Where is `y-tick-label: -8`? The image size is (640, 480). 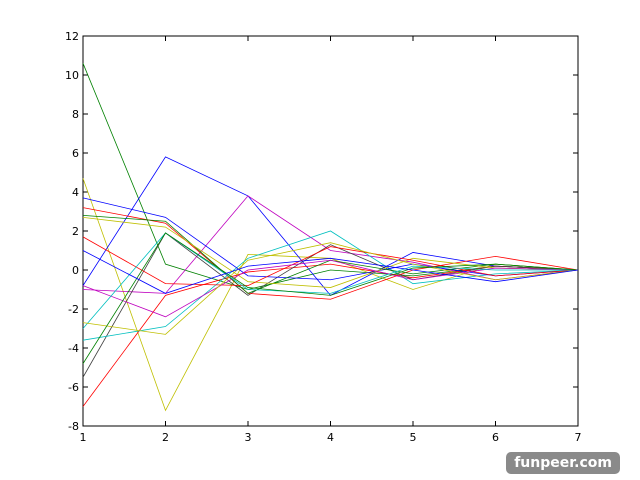
y-tick-label: -8 is located at coordinates (73, 426).